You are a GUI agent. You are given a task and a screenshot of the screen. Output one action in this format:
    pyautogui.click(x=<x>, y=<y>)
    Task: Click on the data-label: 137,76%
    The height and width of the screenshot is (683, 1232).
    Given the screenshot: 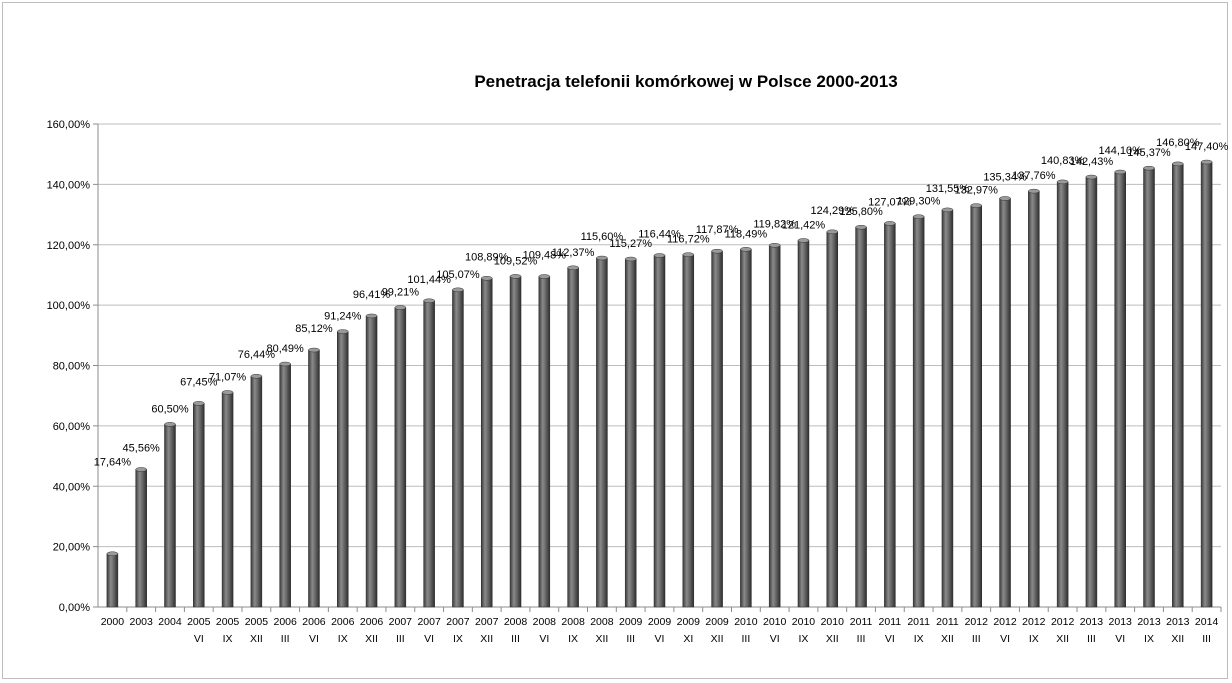 What is the action you would take?
    pyautogui.click(x=1034, y=176)
    